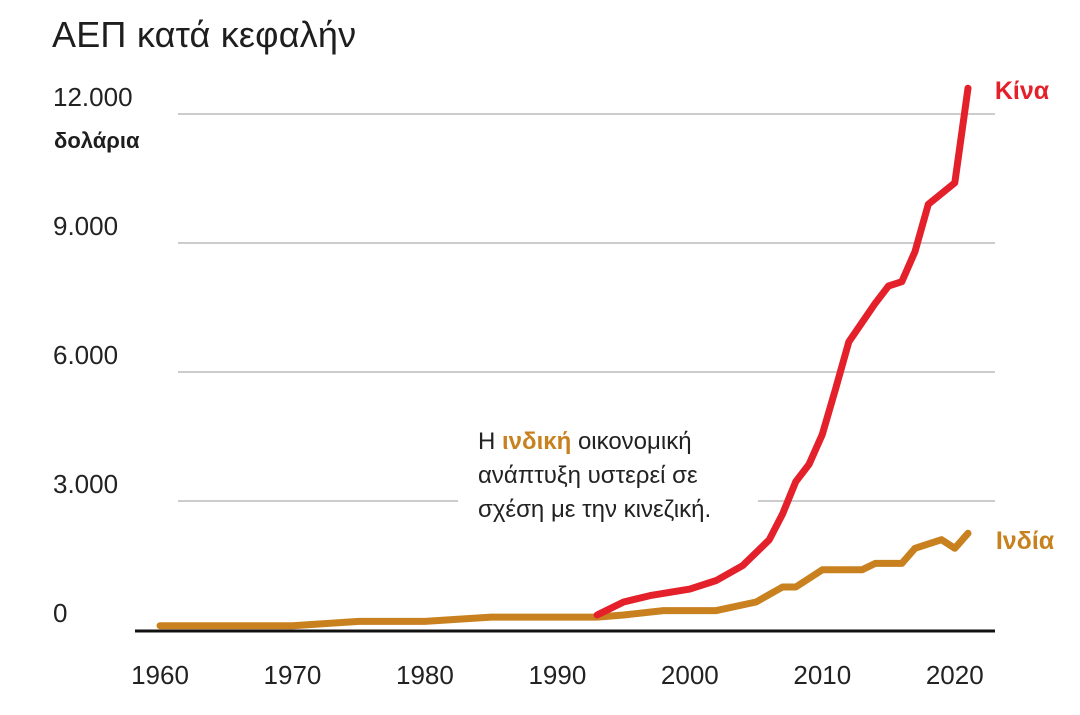 The image size is (1080, 715). Describe the element at coordinates (93, 97) in the screenshot. I see `y-tick-label: 12.000` at that location.